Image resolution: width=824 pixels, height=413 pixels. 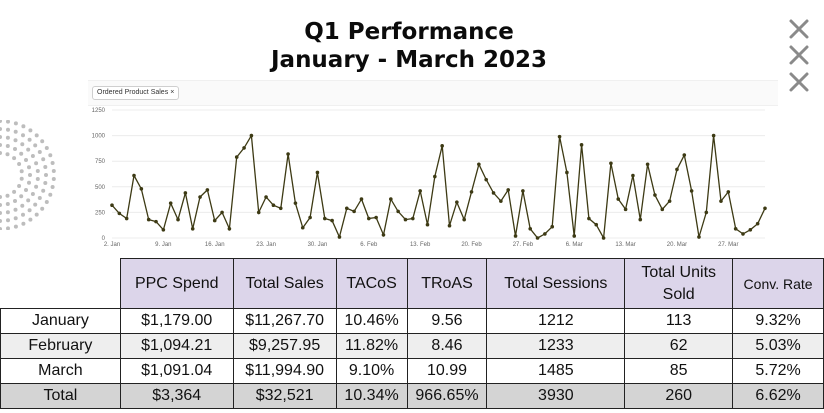 What do you see at coordinates (136, 93) in the screenshot?
I see `filter-chip: Ordered Product Sales ×` at bounding box center [136, 93].